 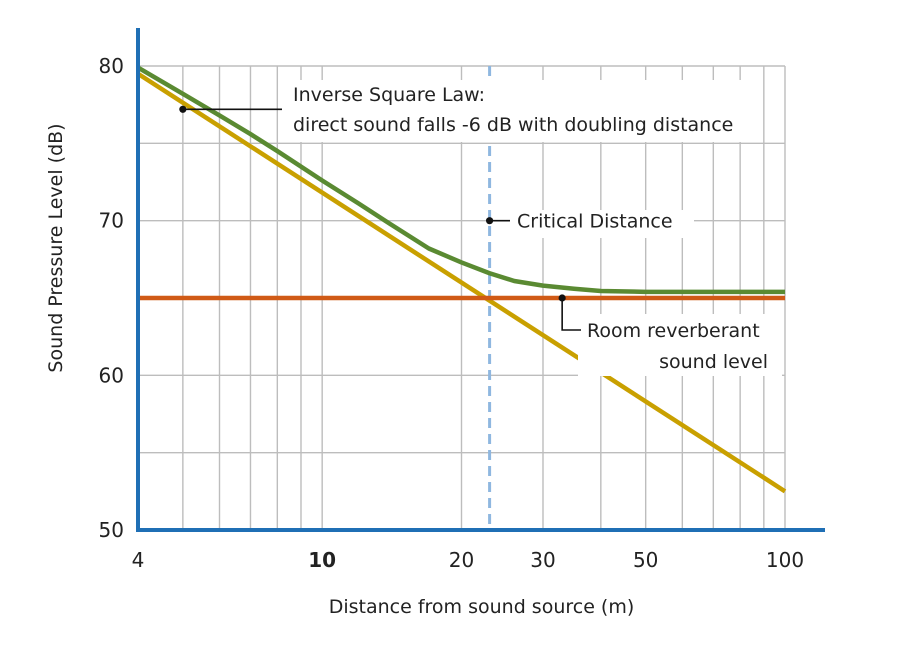 I want to click on y-tick-label: 60, so click(x=111, y=375).